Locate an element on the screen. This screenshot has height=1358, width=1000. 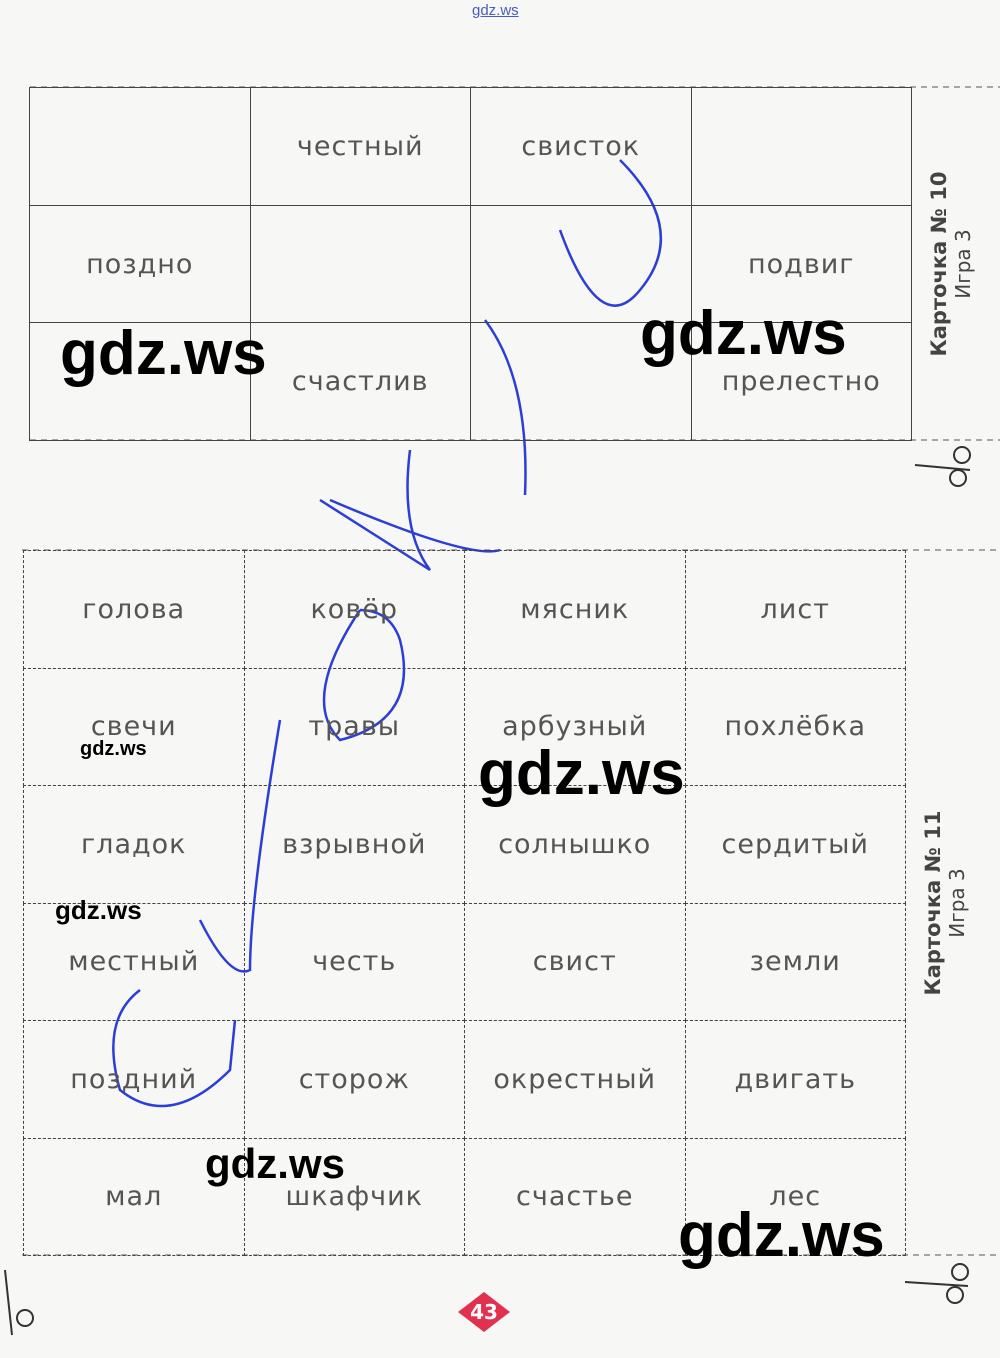
word-cell: мал is located at coordinates (134, 1196).